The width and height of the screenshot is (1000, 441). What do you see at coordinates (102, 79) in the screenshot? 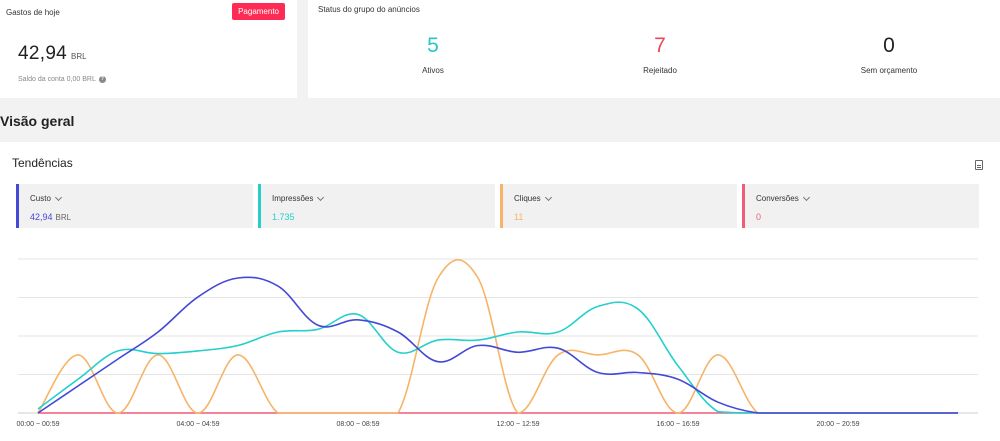
I see `question-circle-icon: ?` at bounding box center [102, 79].